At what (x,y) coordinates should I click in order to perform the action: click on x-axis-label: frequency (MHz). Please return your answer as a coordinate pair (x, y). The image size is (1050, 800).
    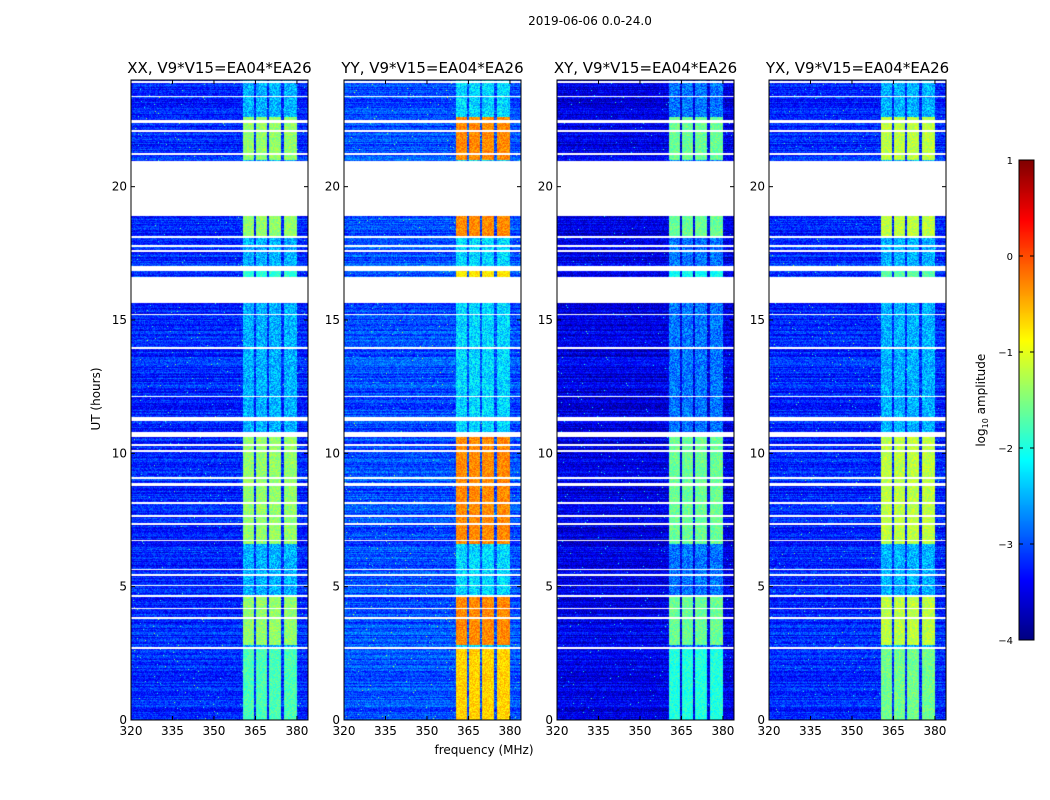
    Looking at the image, I should click on (484, 750).